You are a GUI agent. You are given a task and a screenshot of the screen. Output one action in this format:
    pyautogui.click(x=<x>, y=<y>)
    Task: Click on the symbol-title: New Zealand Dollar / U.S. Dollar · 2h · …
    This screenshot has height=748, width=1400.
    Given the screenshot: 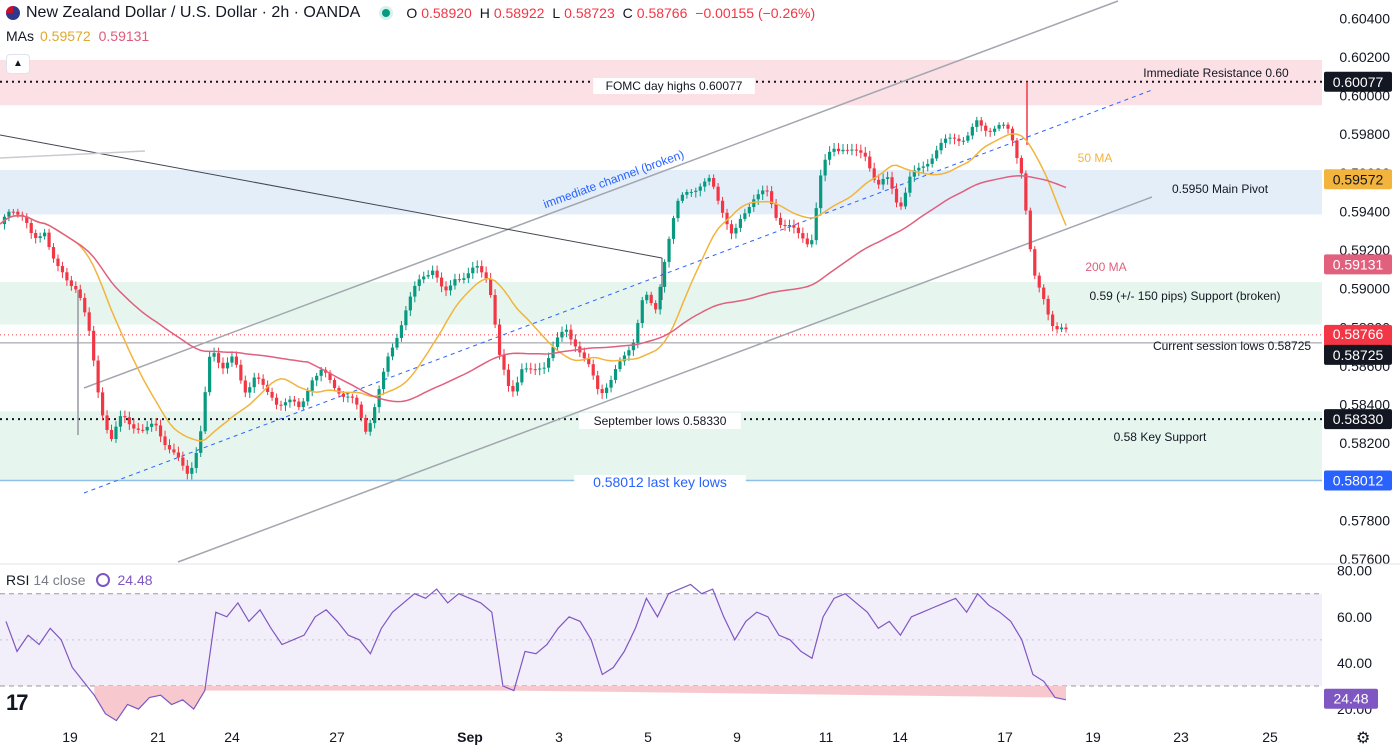 What is the action you would take?
    pyautogui.click(x=193, y=12)
    